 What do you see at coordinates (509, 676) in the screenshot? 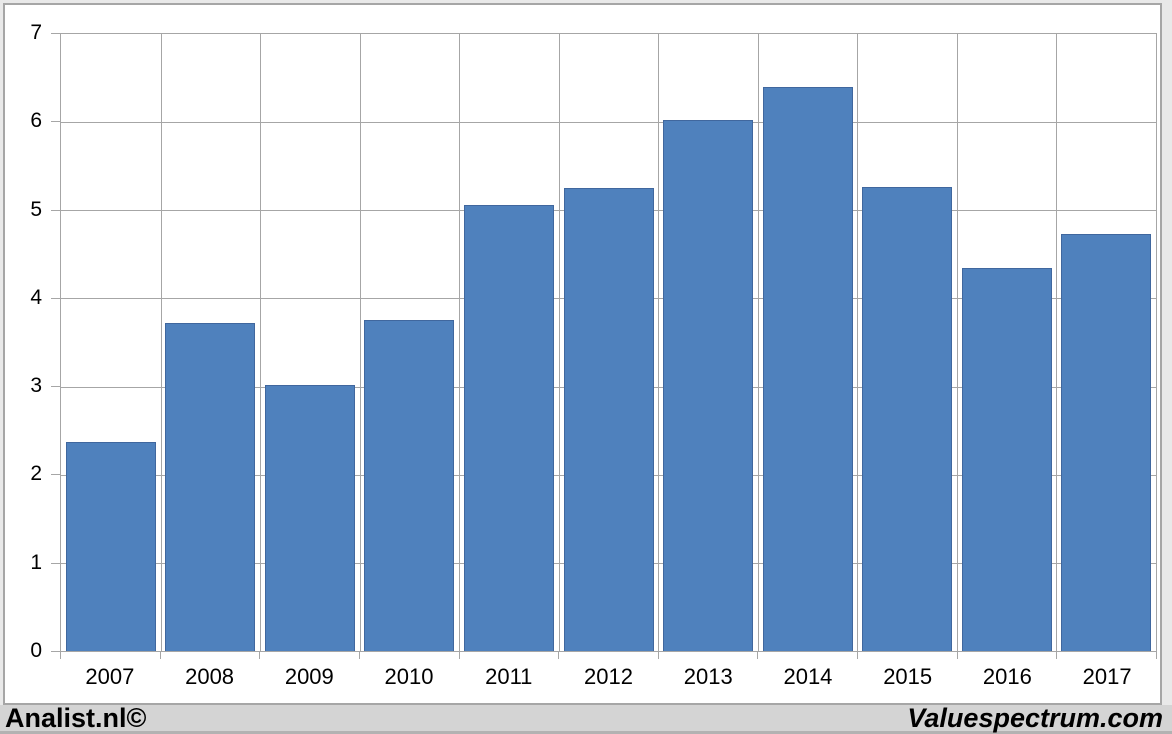
I see `x-axis-label: 2011` at bounding box center [509, 676].